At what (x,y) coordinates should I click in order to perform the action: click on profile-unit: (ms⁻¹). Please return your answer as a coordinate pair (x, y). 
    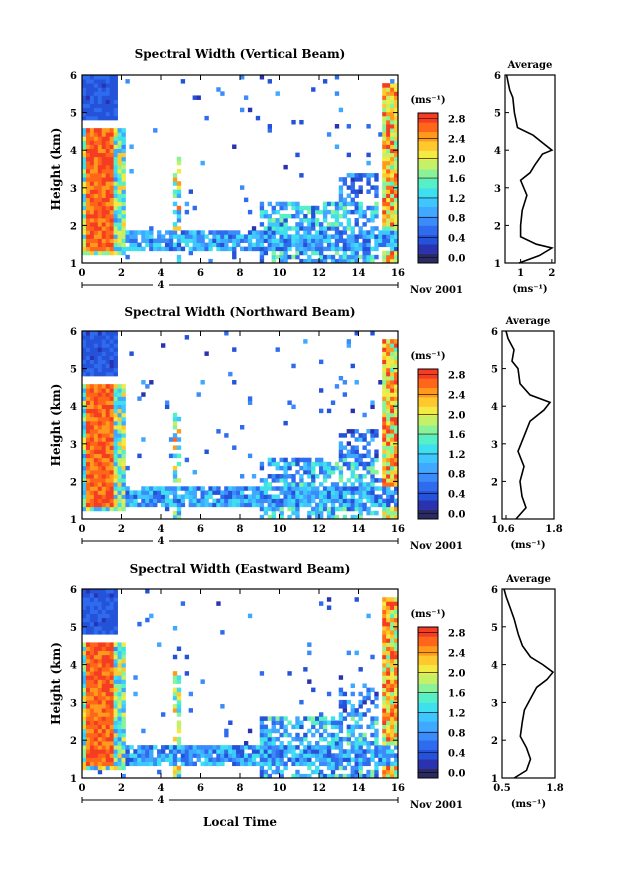
    Looking at the image, I should click on (527, 545).